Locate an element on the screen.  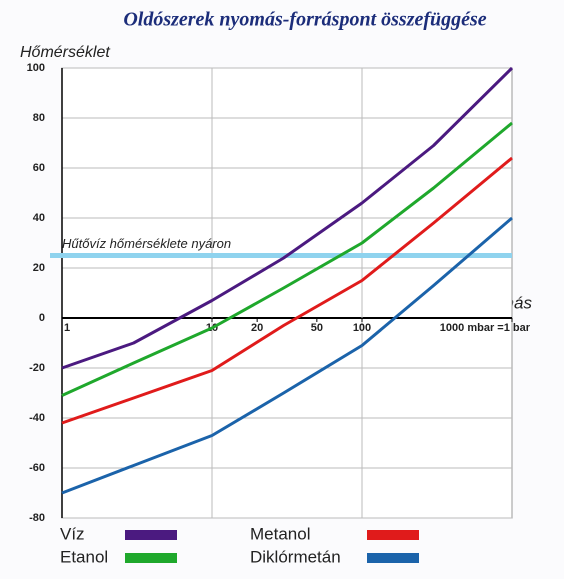
legend-label: Metanol is located at coordinates (280, 533).